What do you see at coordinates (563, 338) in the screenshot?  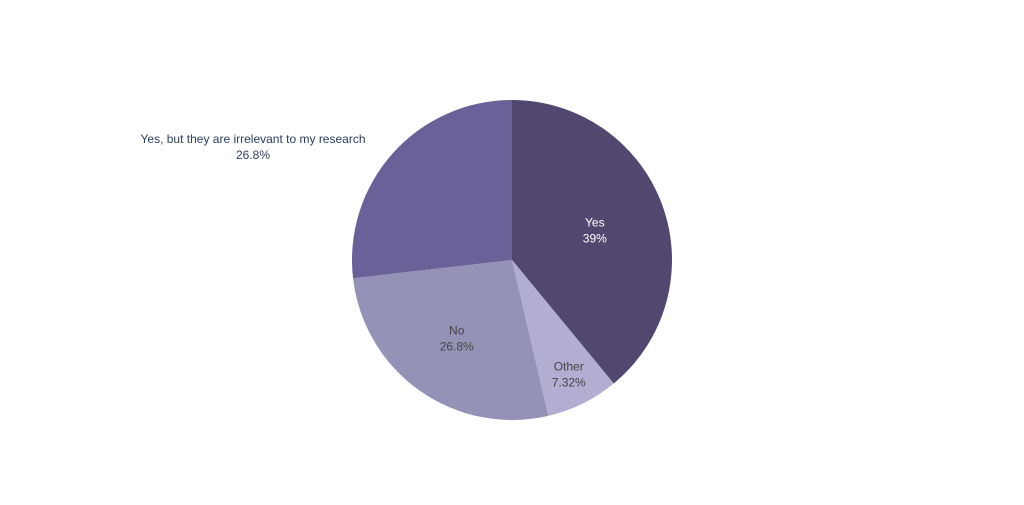 I see `pie-slice-other` at bounding box center [563, 338].